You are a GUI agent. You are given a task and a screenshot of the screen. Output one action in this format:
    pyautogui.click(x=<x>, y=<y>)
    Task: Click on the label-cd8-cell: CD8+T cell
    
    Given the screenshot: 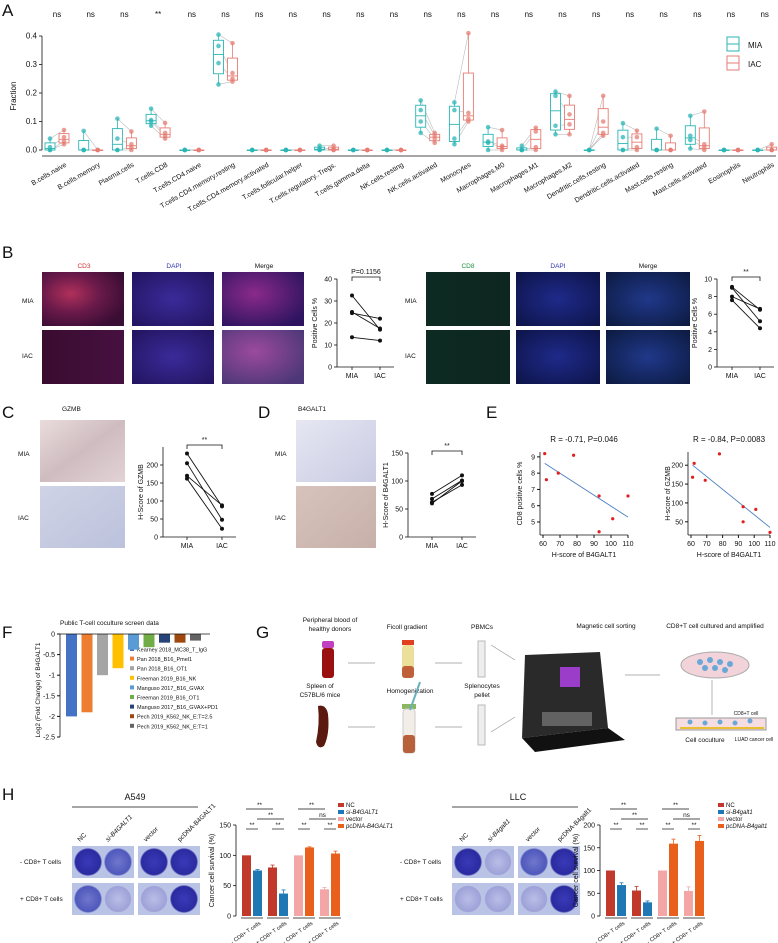 What is the action you would take?
    pyautogui.click(x=746, y=714)
    